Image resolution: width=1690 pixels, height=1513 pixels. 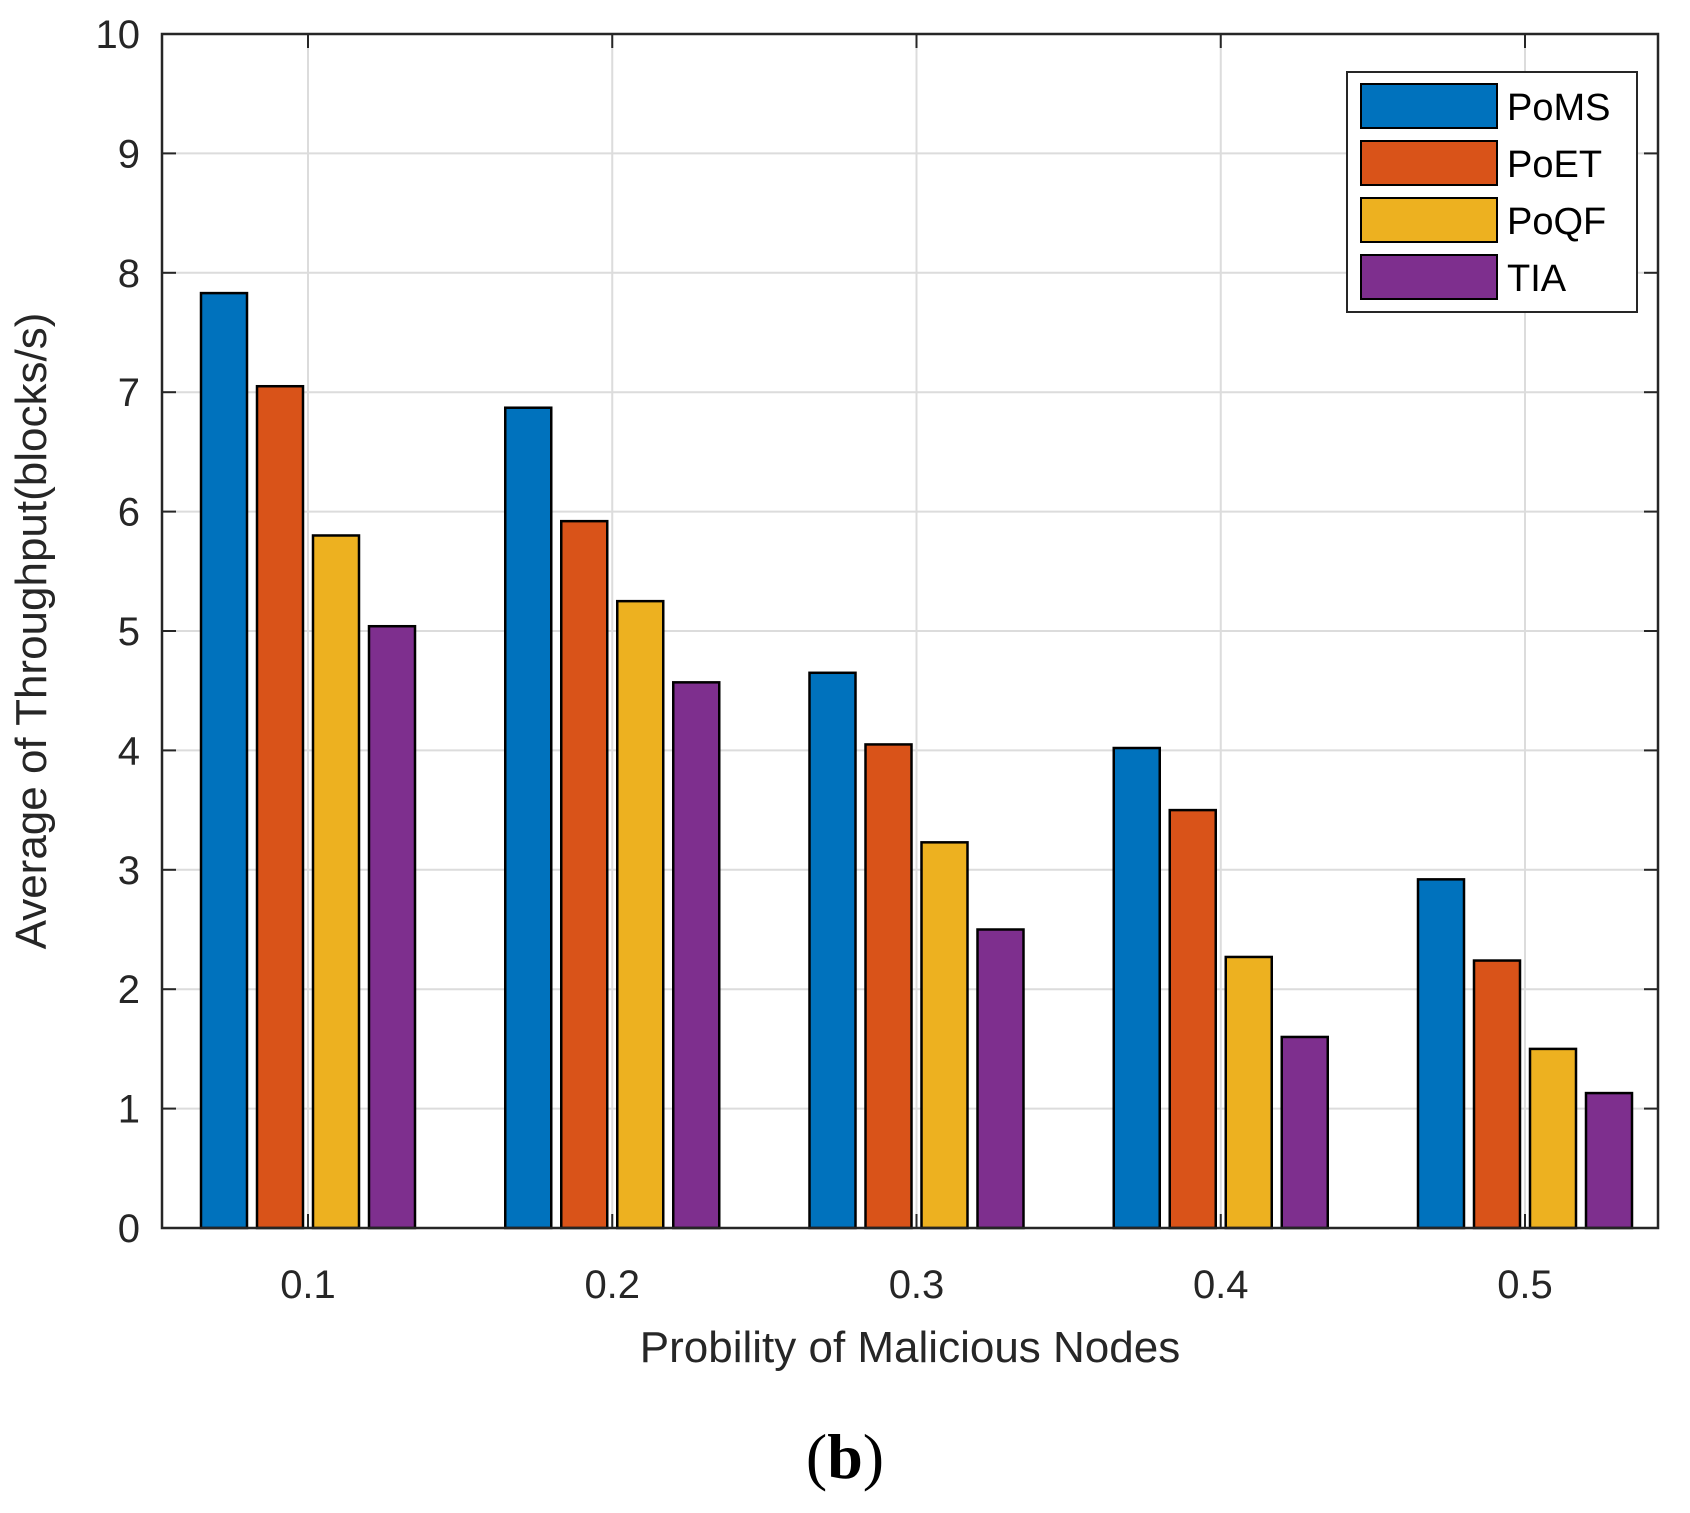 I want to click on y-axis-title: Average of Throughput(blocks/s), so click(x=31, y=631).